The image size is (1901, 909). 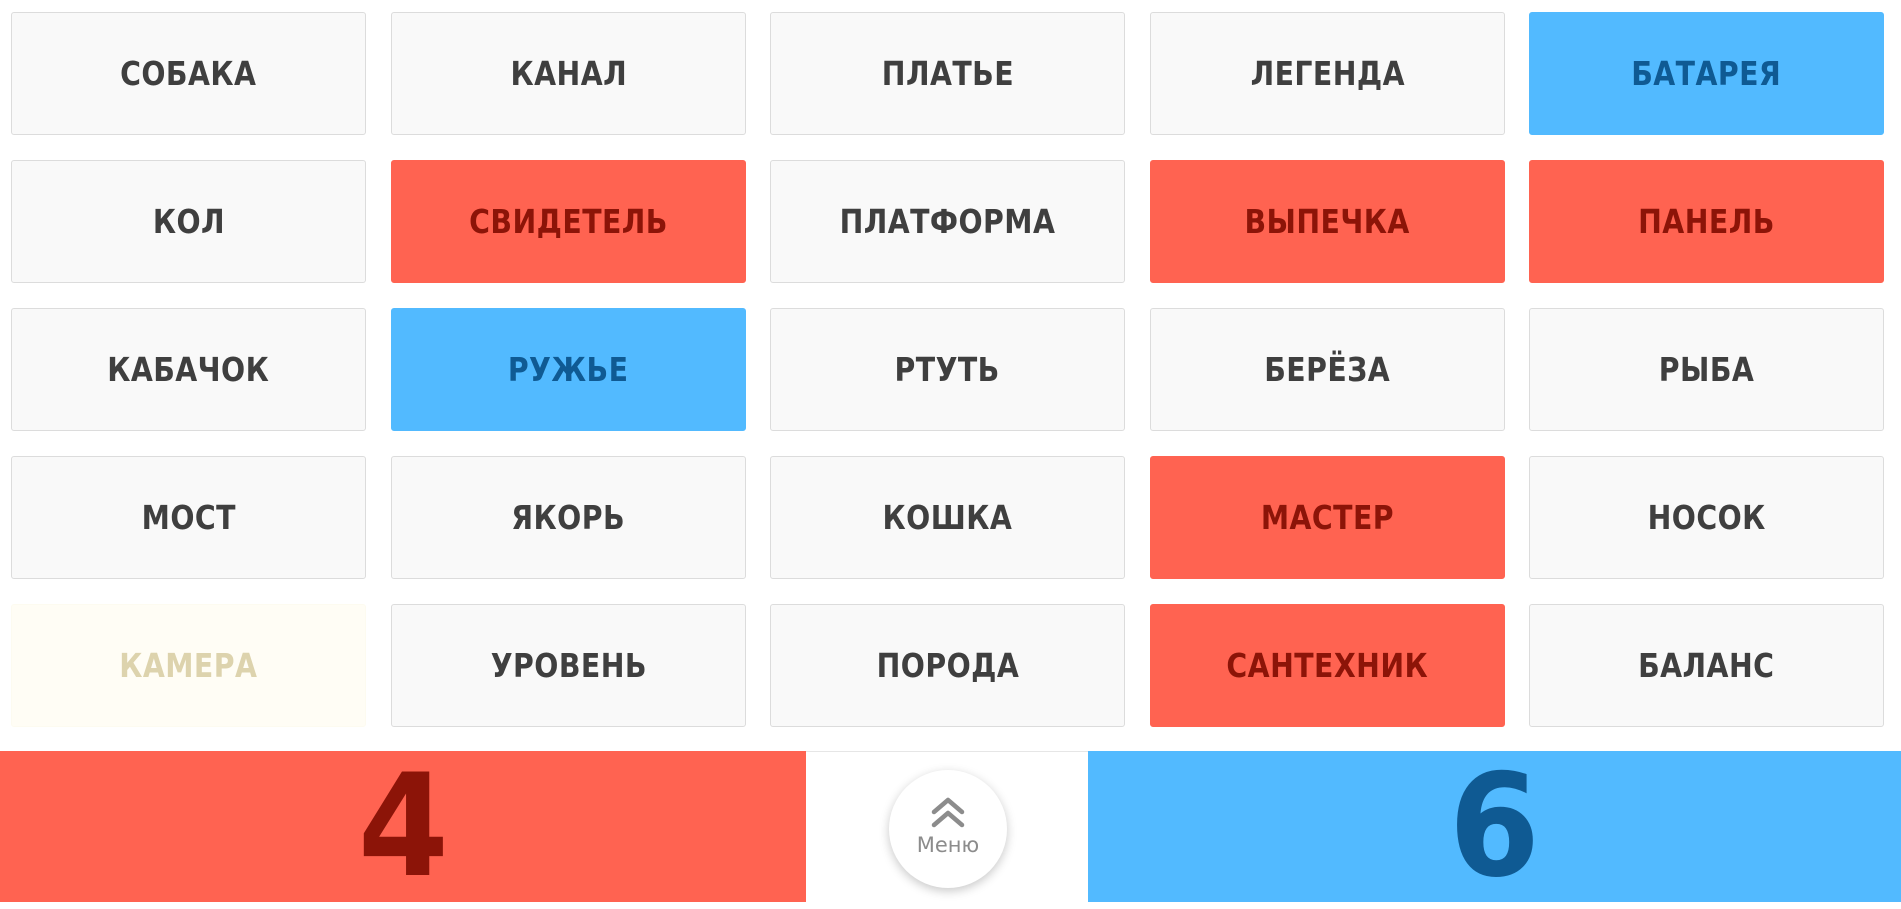 I want to click on word-card: СОБАКА, so click(x=188, y=73).